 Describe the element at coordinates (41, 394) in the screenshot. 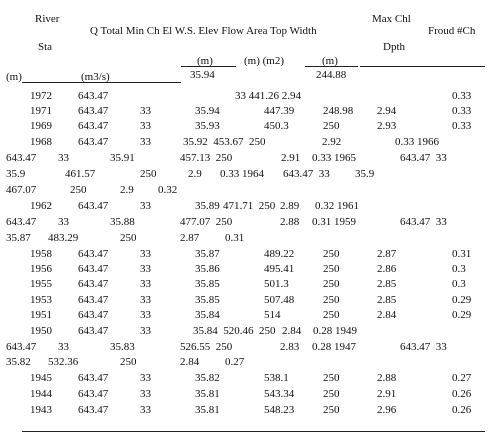

I see `table-cell: 1944` at that location.